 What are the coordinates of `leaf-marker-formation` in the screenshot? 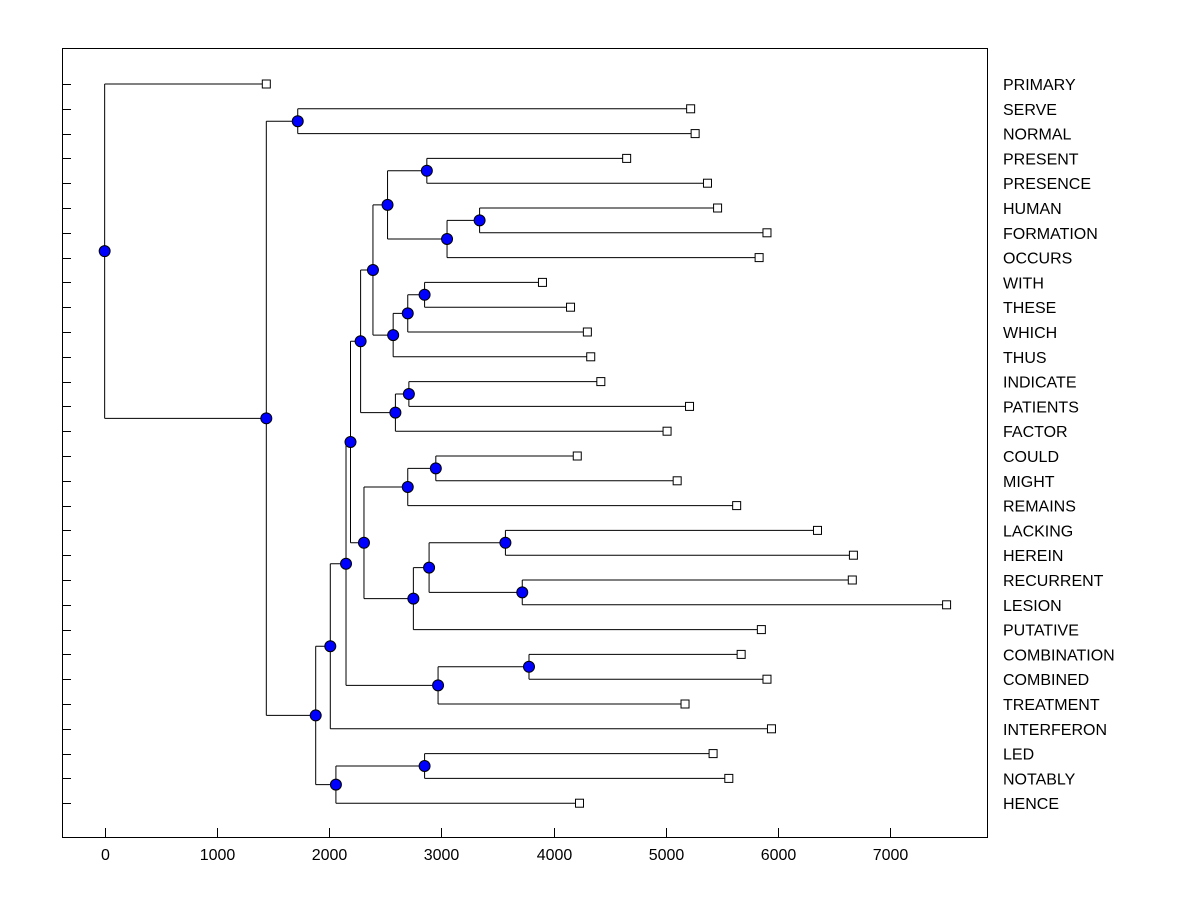 It's located at (767, 233).